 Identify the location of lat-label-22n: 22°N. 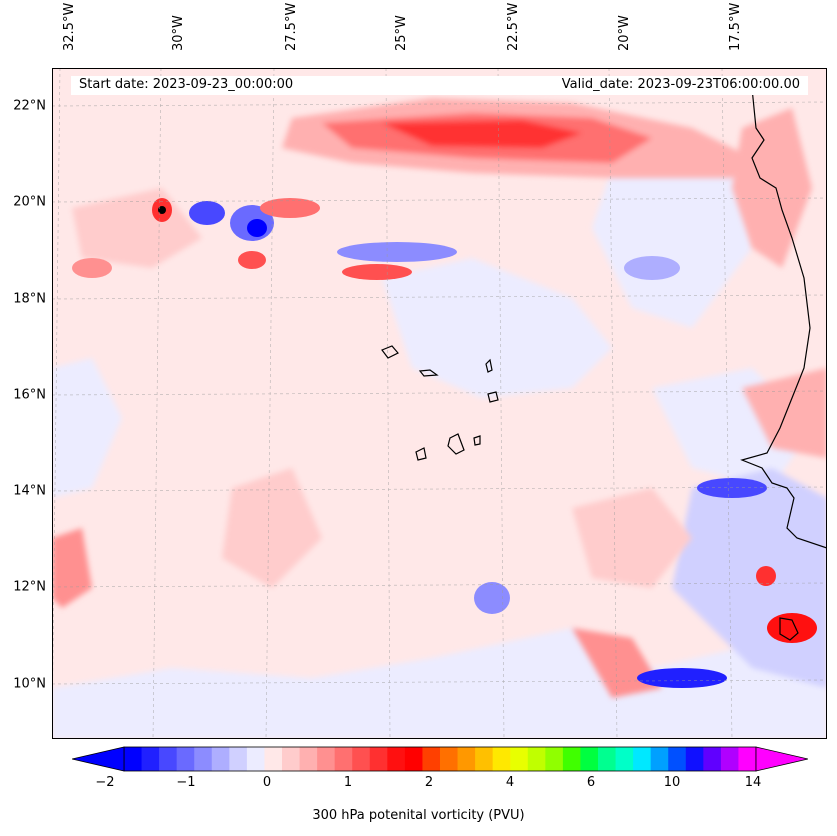
(29, 106).